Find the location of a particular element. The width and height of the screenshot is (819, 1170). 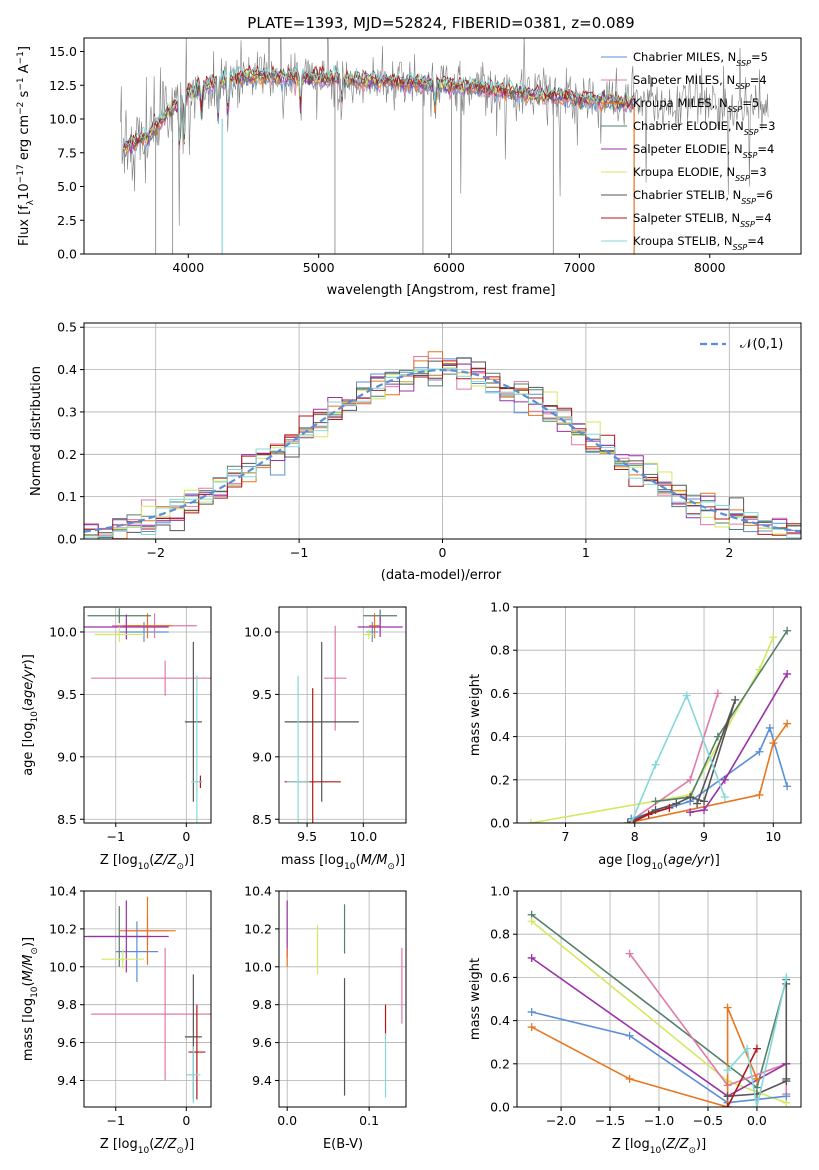

weight-vs-Z-ytick-label: 0.8 is located at coordinates (500, 934).